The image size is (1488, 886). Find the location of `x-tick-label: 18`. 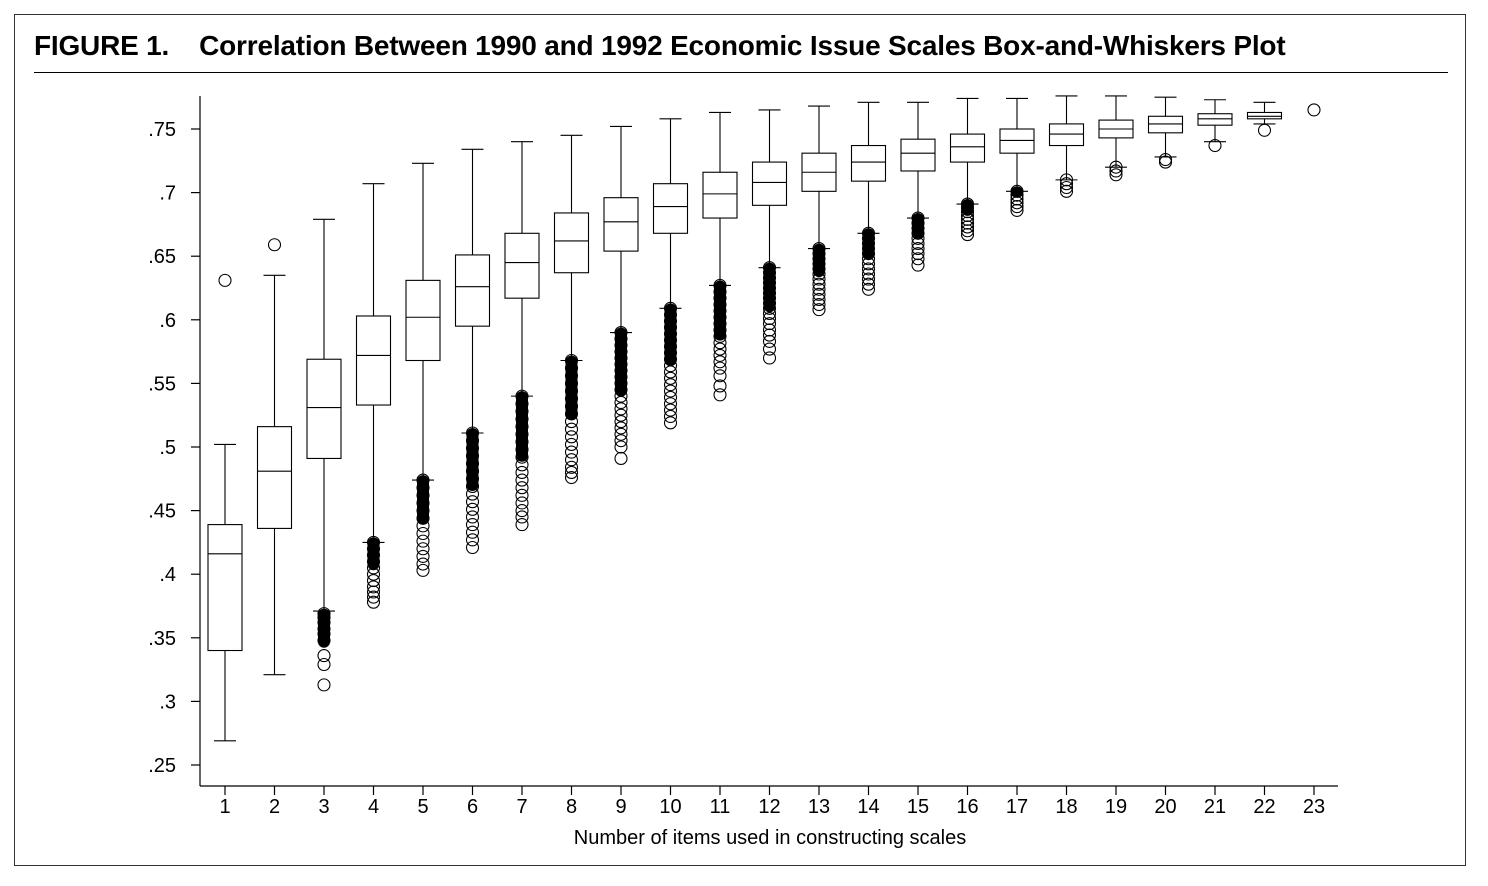

x-tick-label: 18 is located at coordinates (1066, 807).